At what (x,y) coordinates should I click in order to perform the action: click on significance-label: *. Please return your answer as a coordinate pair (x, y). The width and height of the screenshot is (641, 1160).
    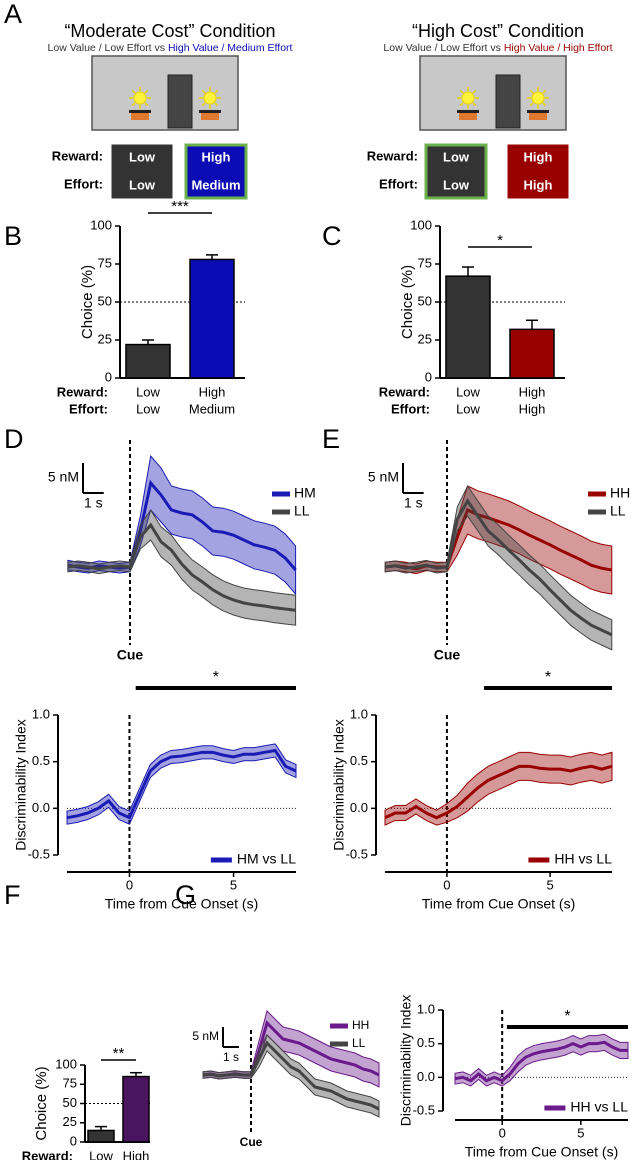
    Looking at the image, I should click on (500, 240).